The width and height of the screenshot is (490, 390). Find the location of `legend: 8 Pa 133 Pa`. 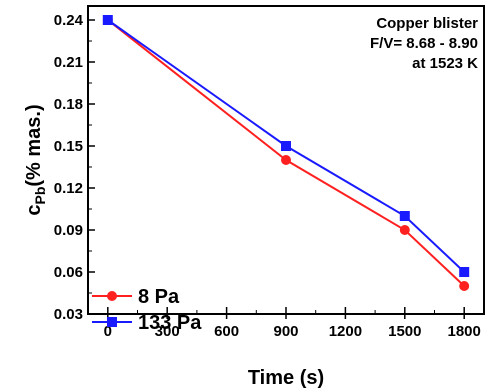

legend: 8 Pa 133 Pa is located at coordinates (147, 310).